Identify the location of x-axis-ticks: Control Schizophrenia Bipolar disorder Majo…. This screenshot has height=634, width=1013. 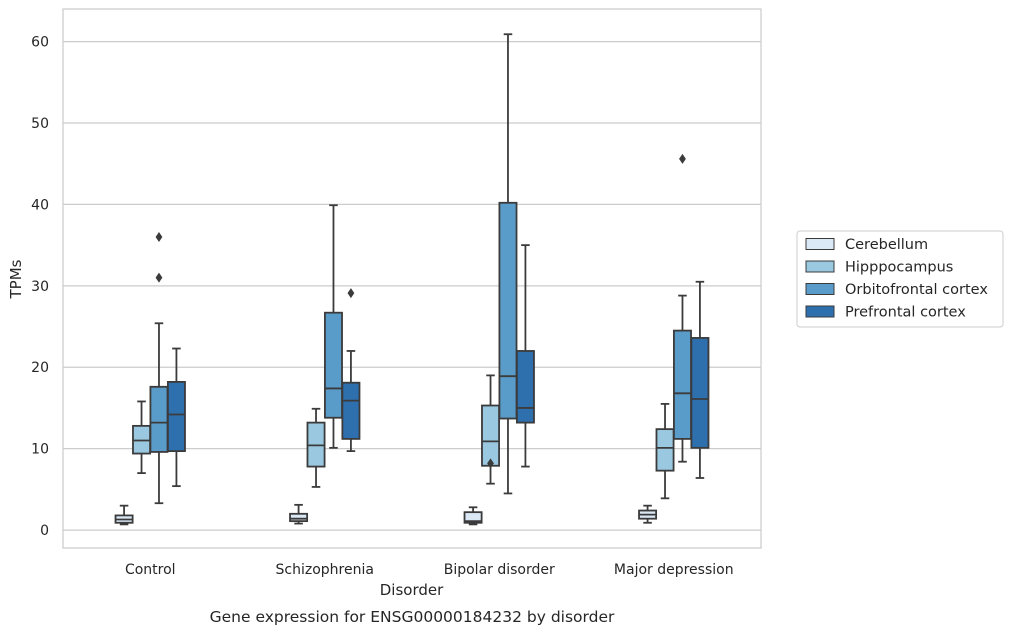
(429, 570).